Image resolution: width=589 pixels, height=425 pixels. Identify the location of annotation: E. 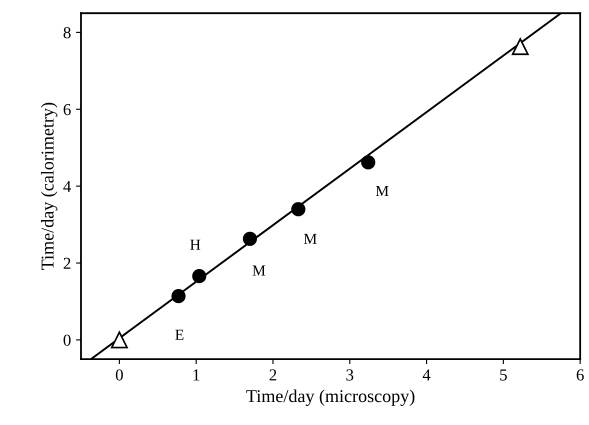
(179, 335).